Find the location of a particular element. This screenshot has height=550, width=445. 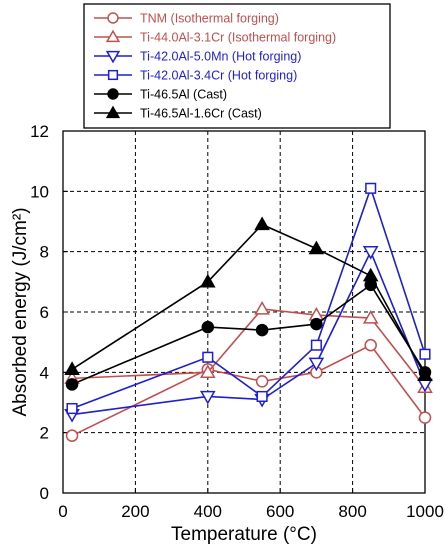

legend-entry-1: TNM (Isothermal forging) is located at coordinates (209, 19).